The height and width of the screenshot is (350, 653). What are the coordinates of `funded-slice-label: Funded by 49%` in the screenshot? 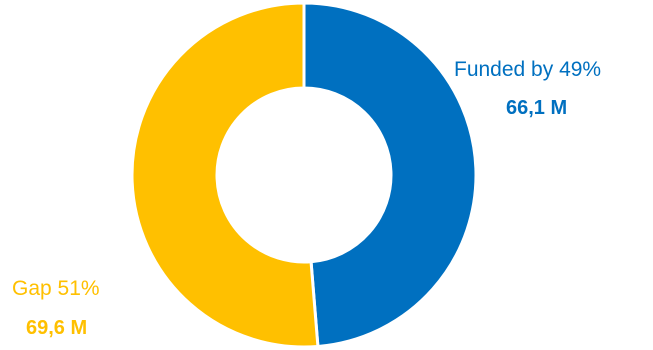 It's located at (528, 69).